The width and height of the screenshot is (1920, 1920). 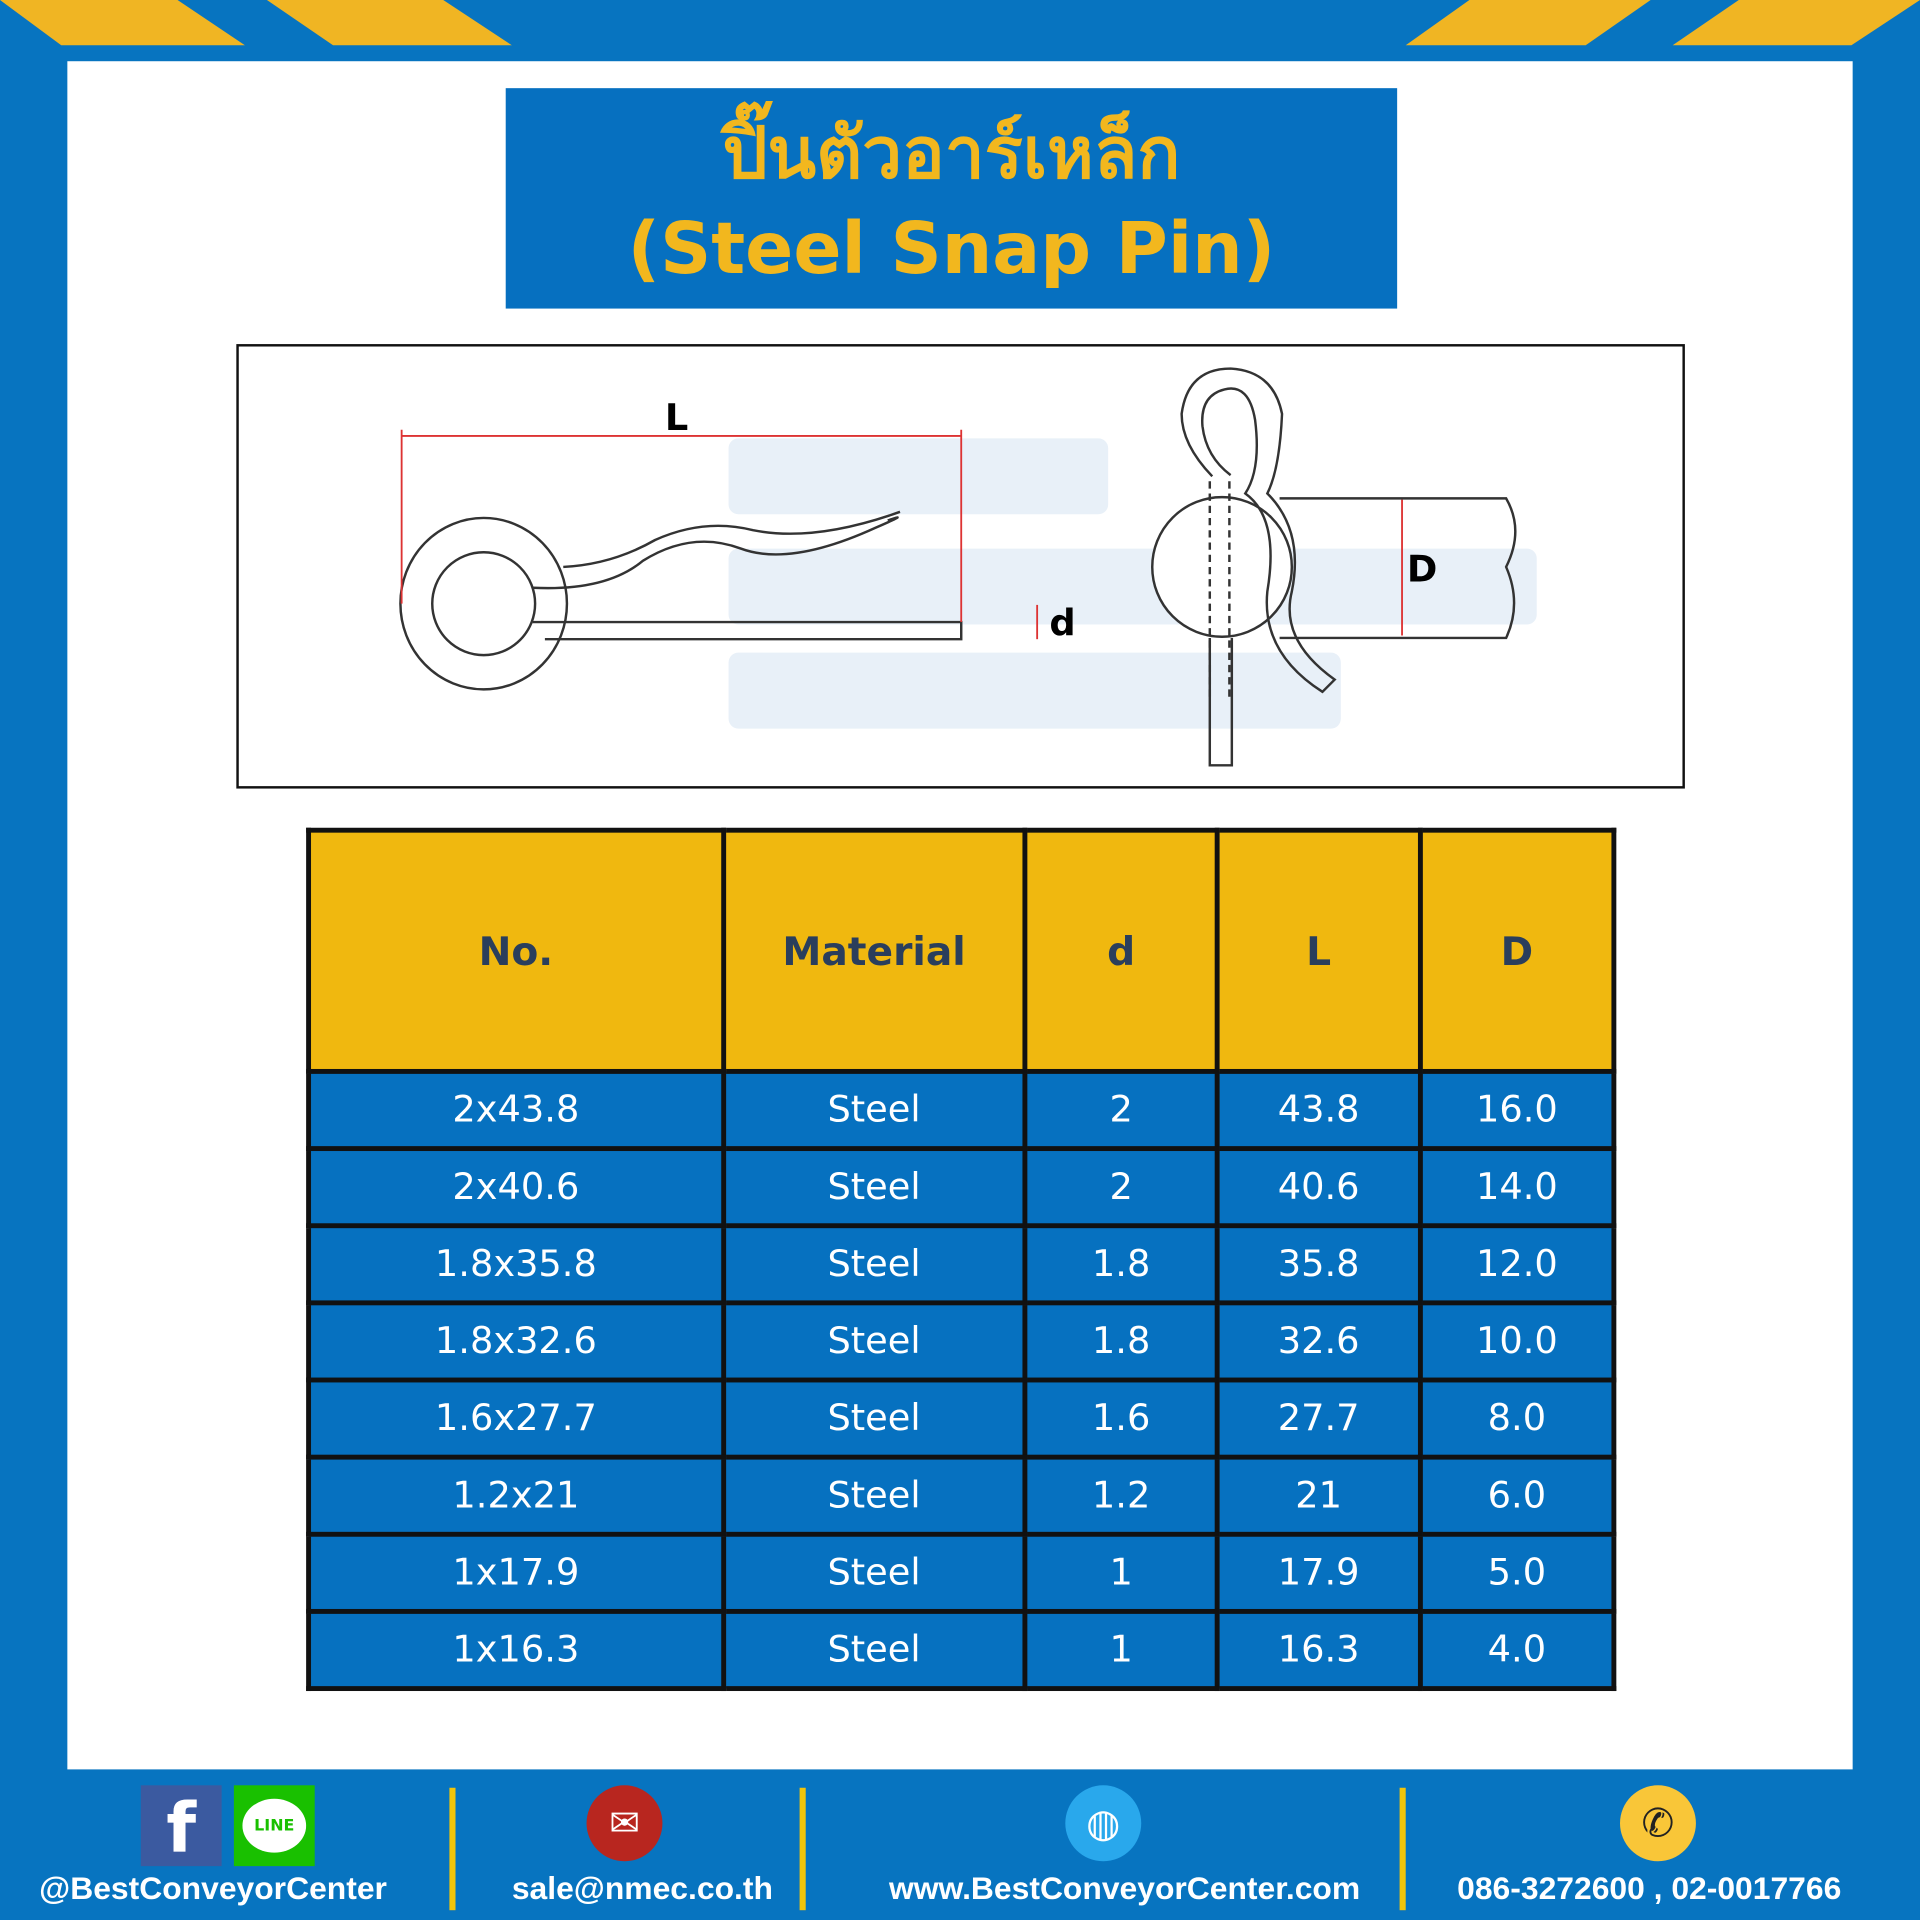 I want to click on table-row: 1.2x21 Steel 1.2 21 6.0, so click(x=961, y=1495).